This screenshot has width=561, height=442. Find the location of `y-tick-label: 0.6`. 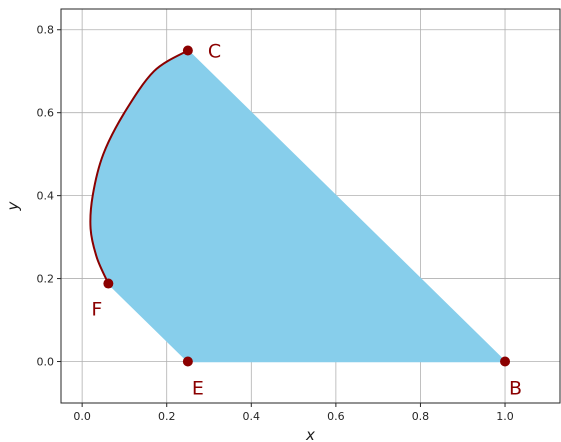

y-tick-label: 0.6 is located at coordinates (46, 113).